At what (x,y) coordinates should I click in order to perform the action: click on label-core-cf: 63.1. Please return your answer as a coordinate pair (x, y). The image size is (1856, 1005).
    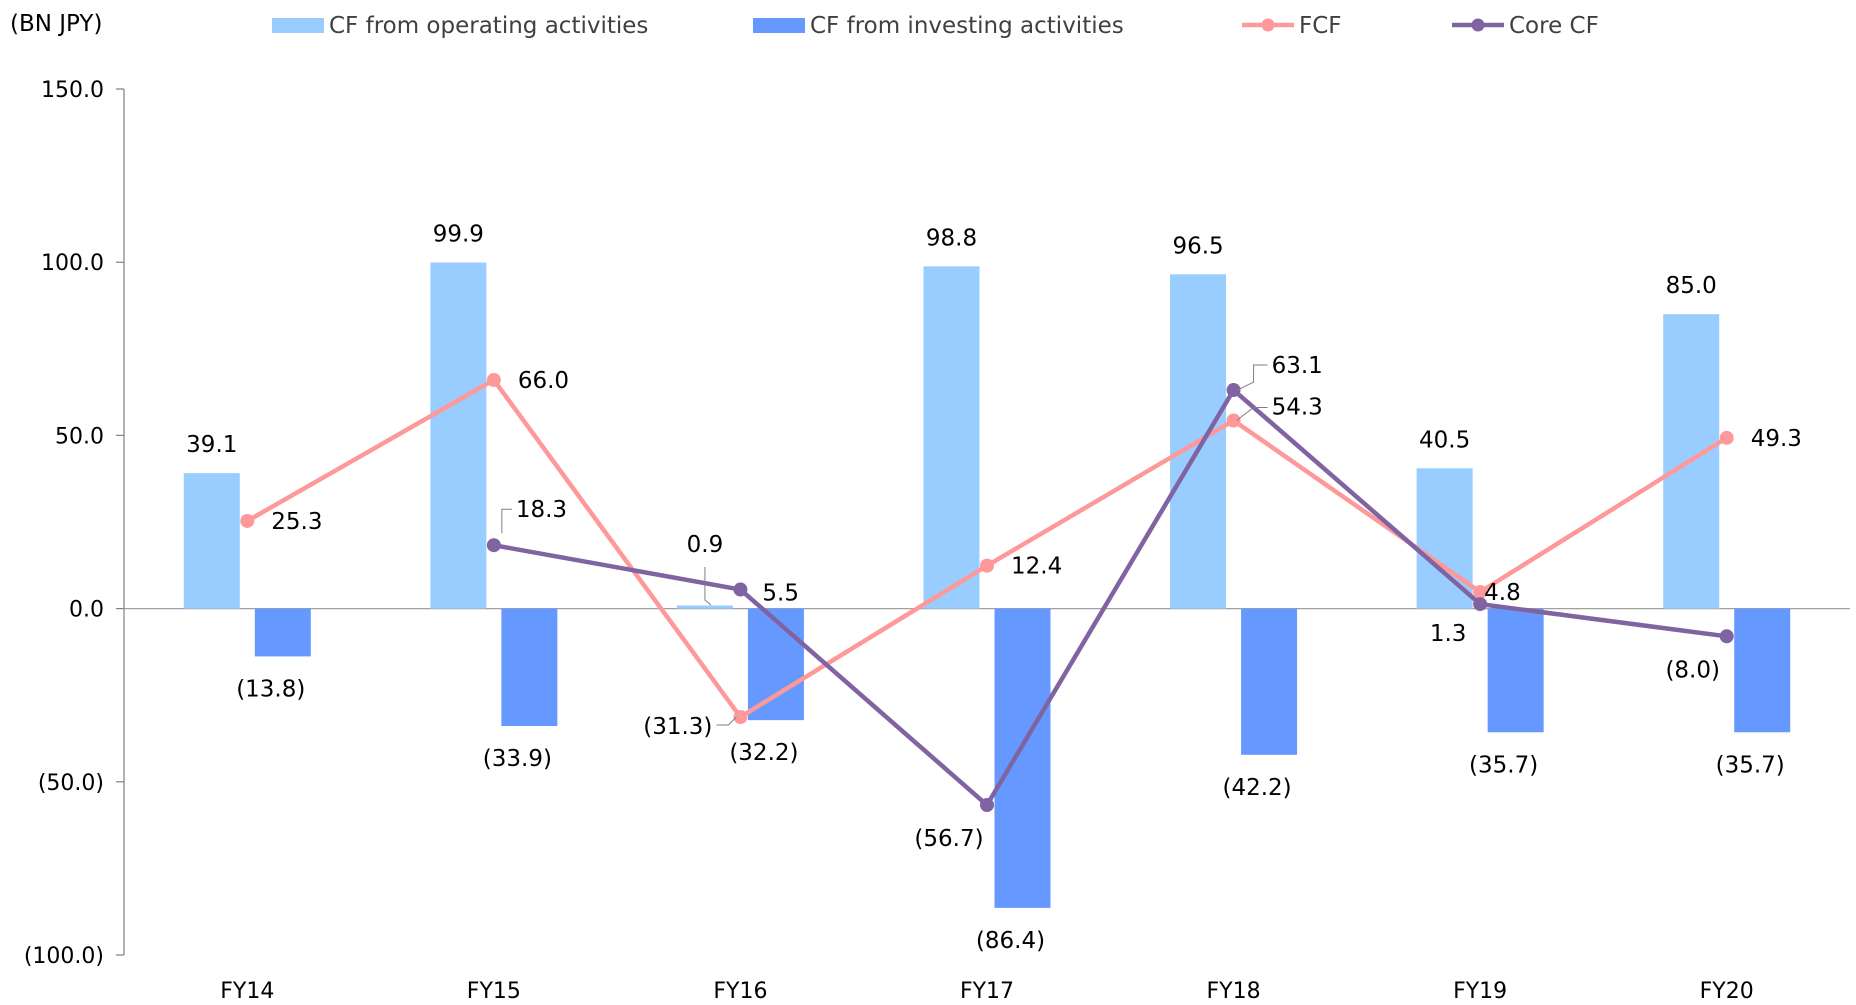
    Looking at the image, I should click on (1297, 366).